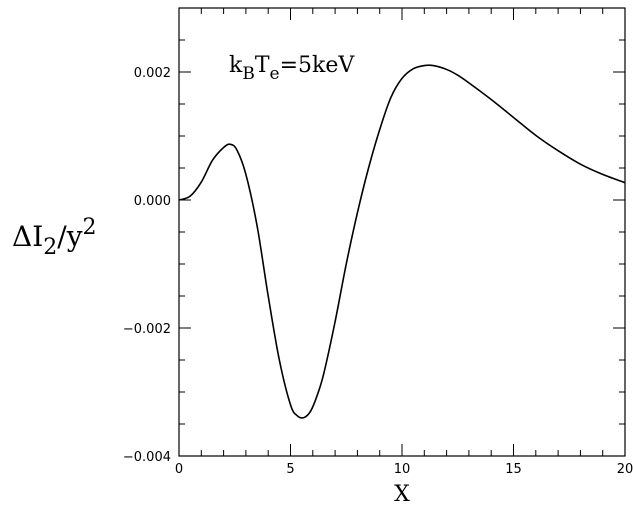 The width and height of the screenshot is (633, 508). Describe the element at coordinates (27, 236) in the screenshot. I see `y-axis-label-main: ΔI` at that location.